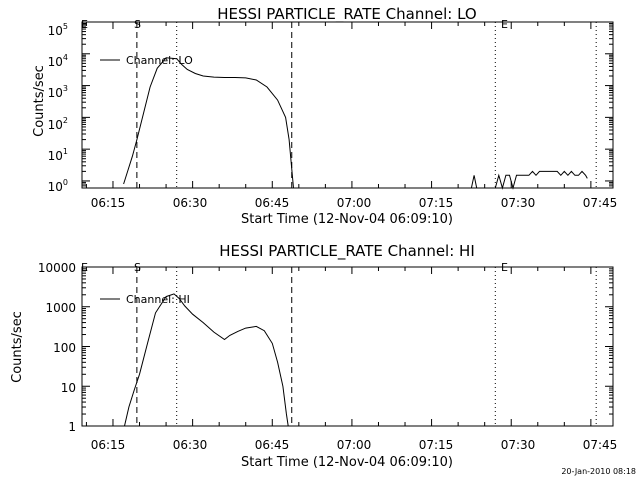 This screenshot has width=640, height=480. What do you see at coordinates (72, 427) in the screenshot?
I see `y-tick-label: 1` at bounding box center [72, 427].